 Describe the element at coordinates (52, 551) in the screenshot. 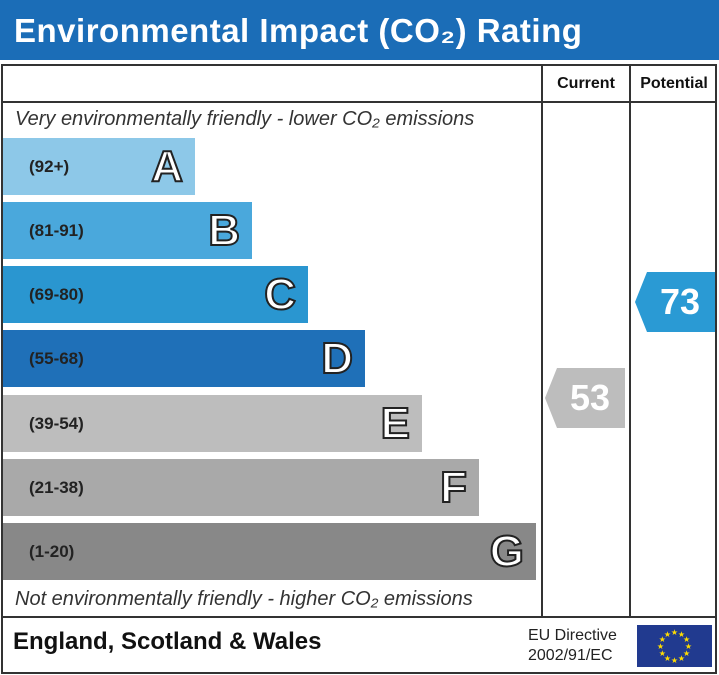

I see `band-range: (1-20)` at that location.